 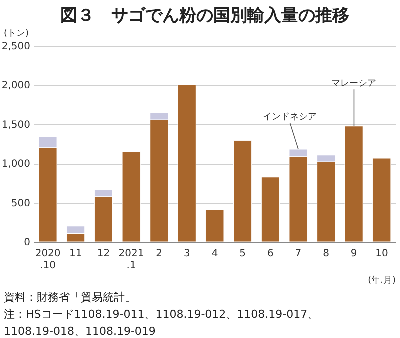 What do you see at coordinates (70, 297) in the screenshot?
I see `text: 資料：財務省「貿易統計」` at bounding box center [70, 297].